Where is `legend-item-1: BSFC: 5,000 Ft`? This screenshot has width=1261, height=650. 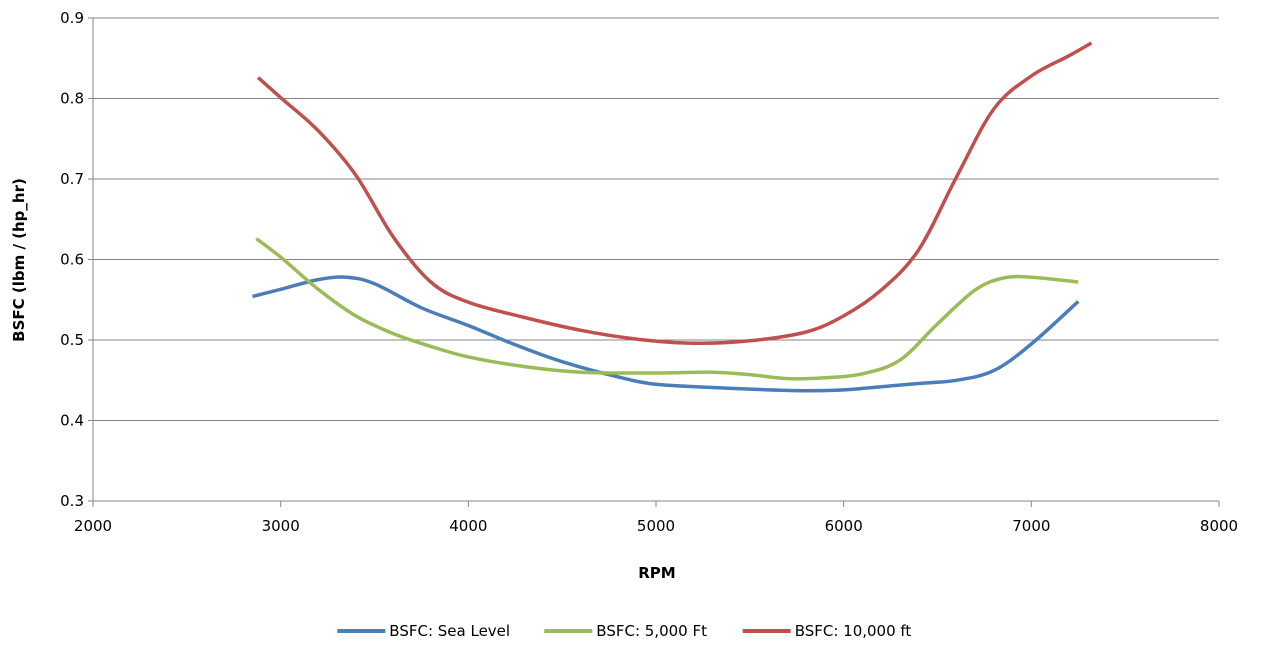 legend-item-1: BSFC: 5,000 Ft is located at coordinates (625, 631).